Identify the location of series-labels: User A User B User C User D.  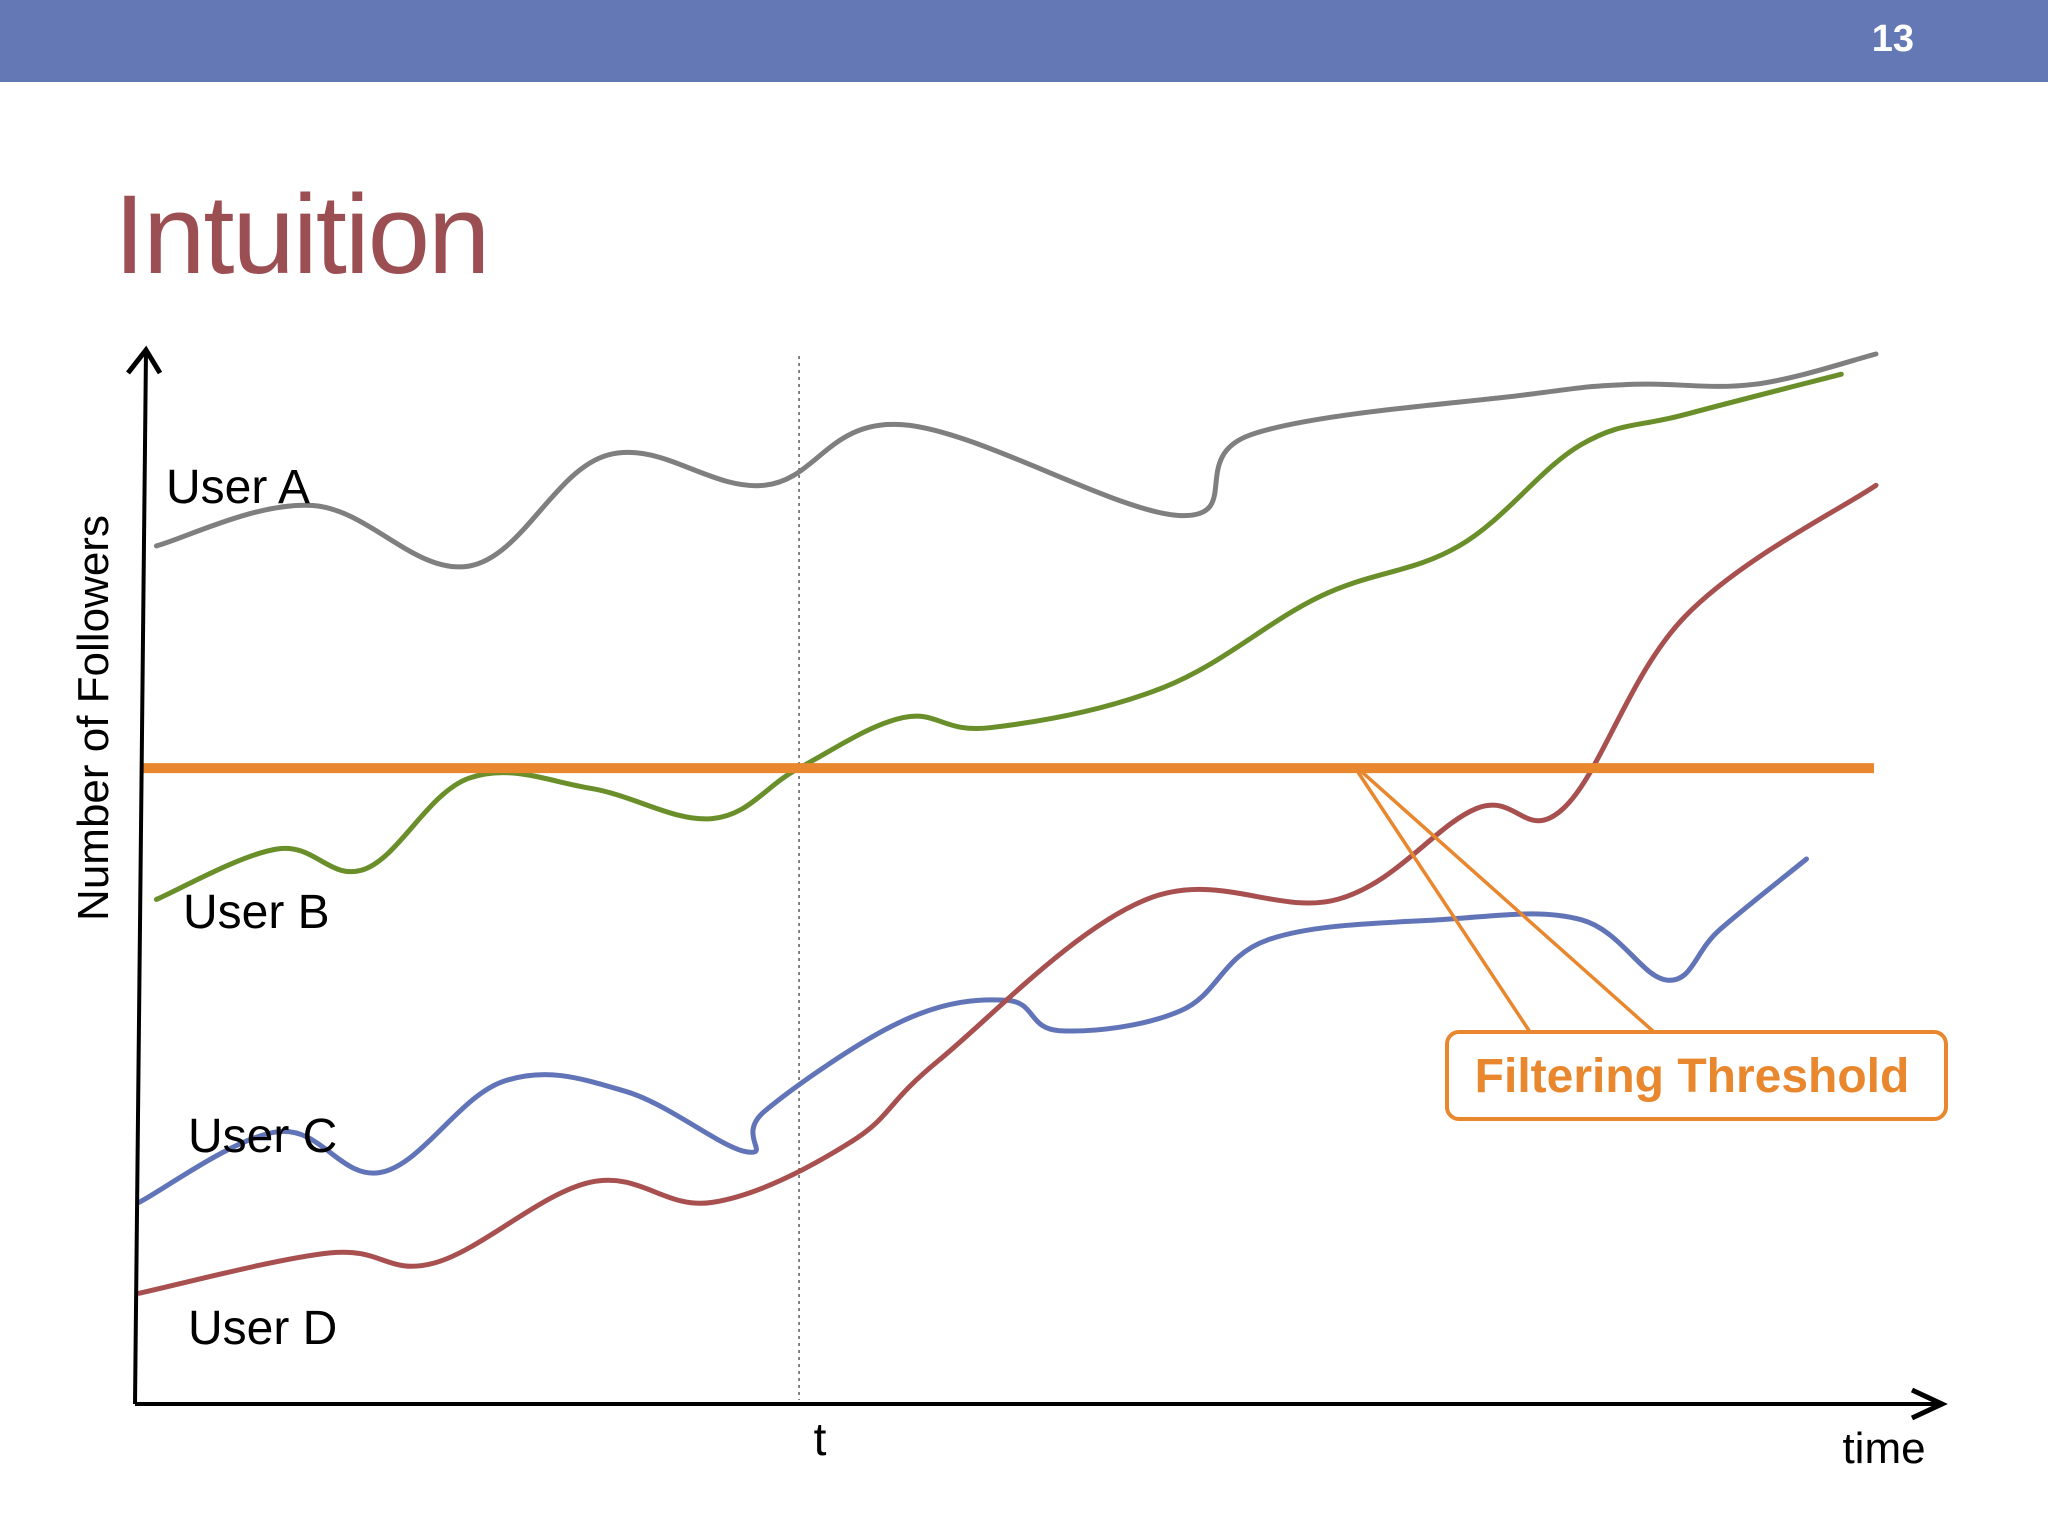
(251, 908).